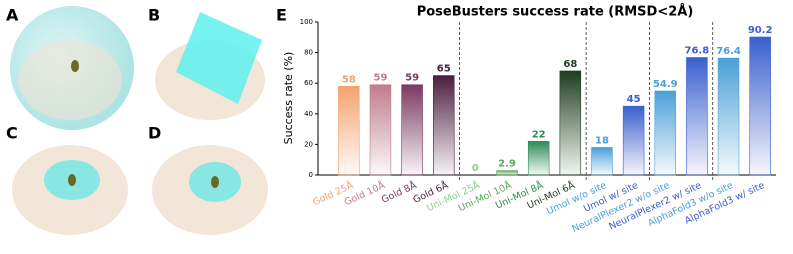 The height and width of the screenshot is (254, 793). Describe the element at coordinates (308, 83) in the screenshot. I see `y-tick-label: 60` at that location.